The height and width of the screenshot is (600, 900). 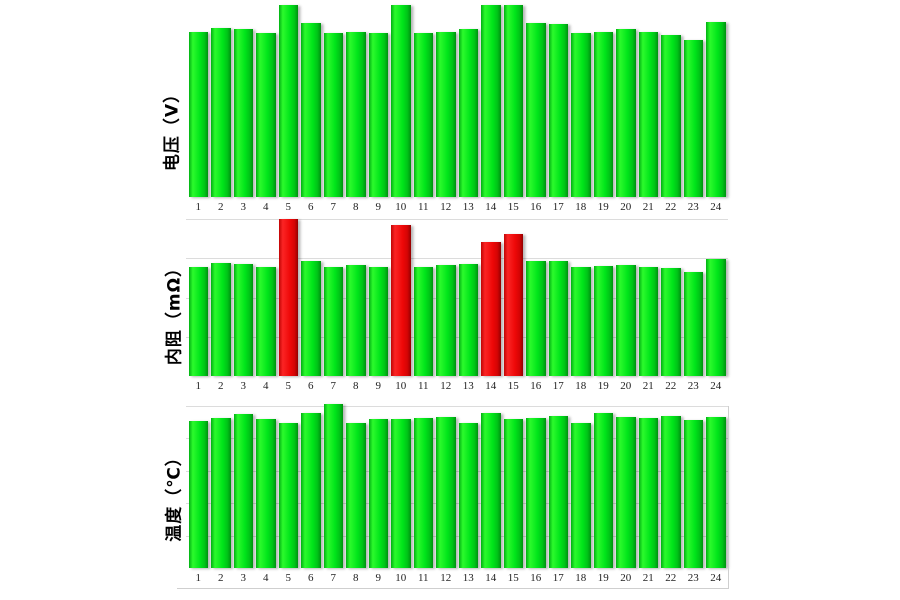 What do you see at coordinates (603, 386) in the screenshot?
I see `resistance-tick-19: 19` at bounding box center [603, 386].